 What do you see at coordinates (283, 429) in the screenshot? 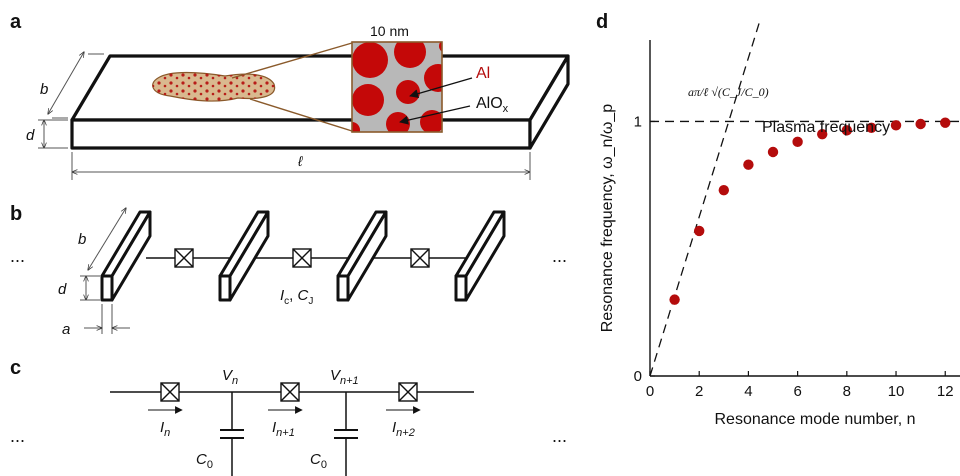
I see `current-n1-label: In+1` at bounding box center [283, 429].